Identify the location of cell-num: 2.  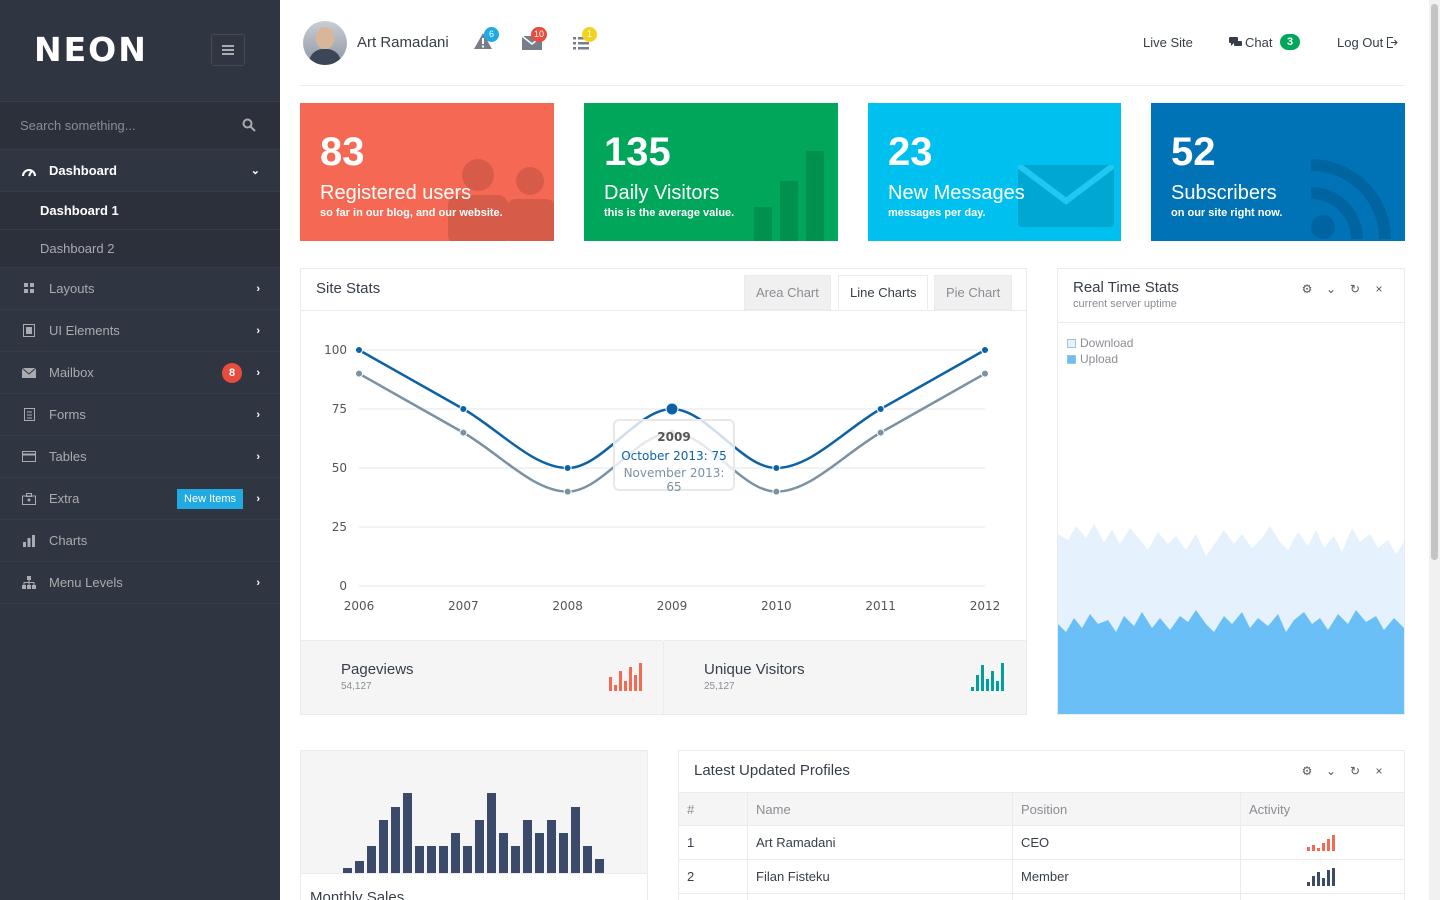
(691, 876).